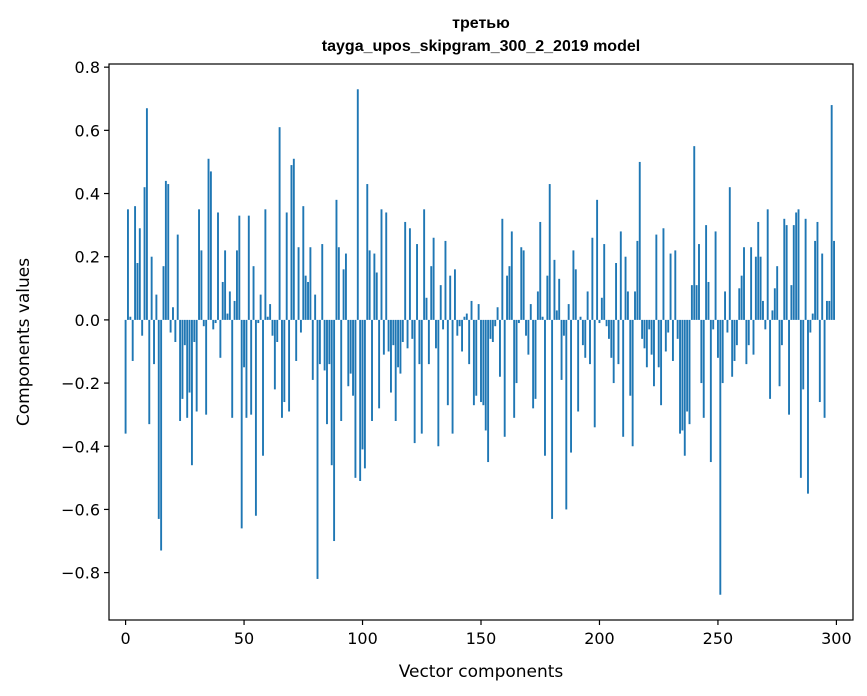  What do you see at coordinates (80, 509) in the screenshot?
I see `y-tick-label: −0.6` at bounding box center [80, 509].